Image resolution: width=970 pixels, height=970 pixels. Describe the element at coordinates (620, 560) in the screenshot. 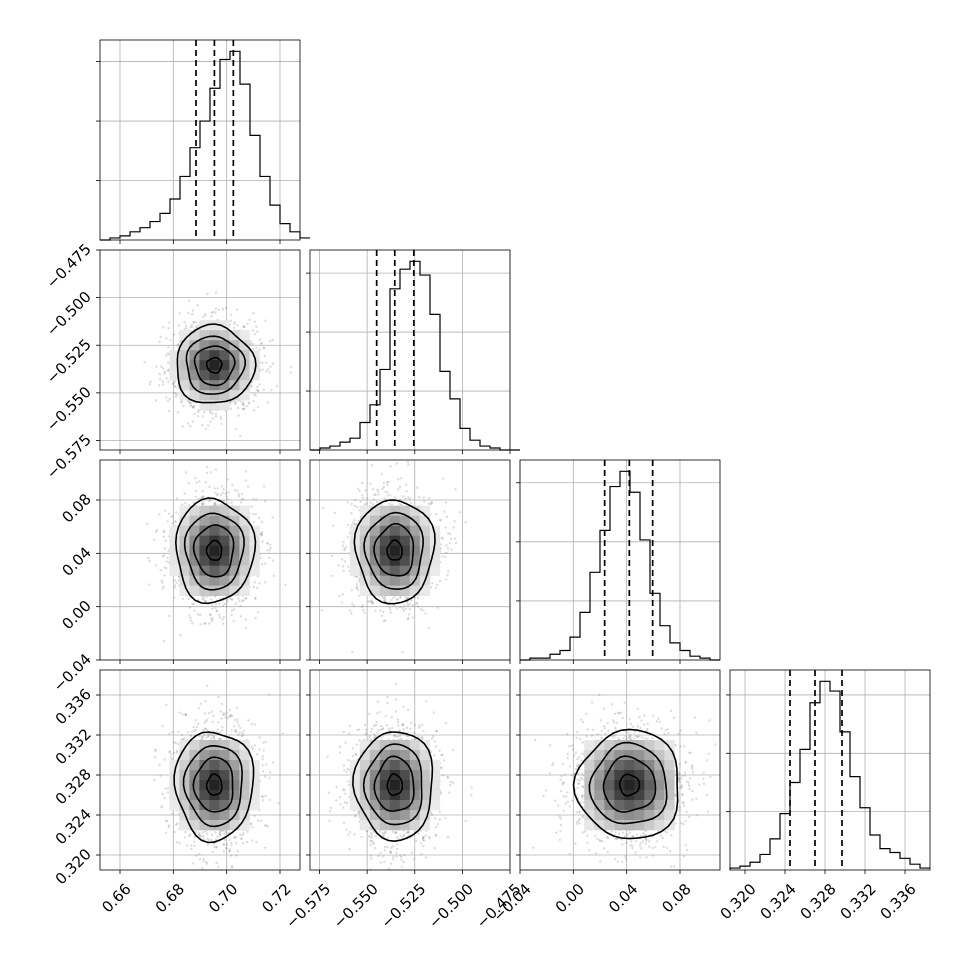

I see `panel-frame` at that location.